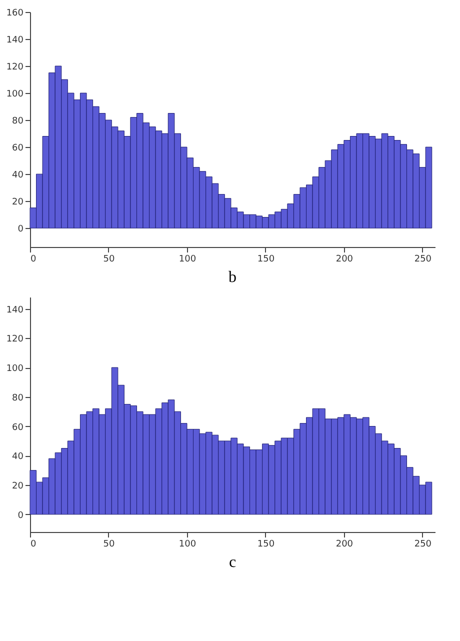 Image resolution: width=460 pixels, height=641 pixels. Describe the element at coordinates (232, 562) in the screenshot. I see `text: c` at that location.